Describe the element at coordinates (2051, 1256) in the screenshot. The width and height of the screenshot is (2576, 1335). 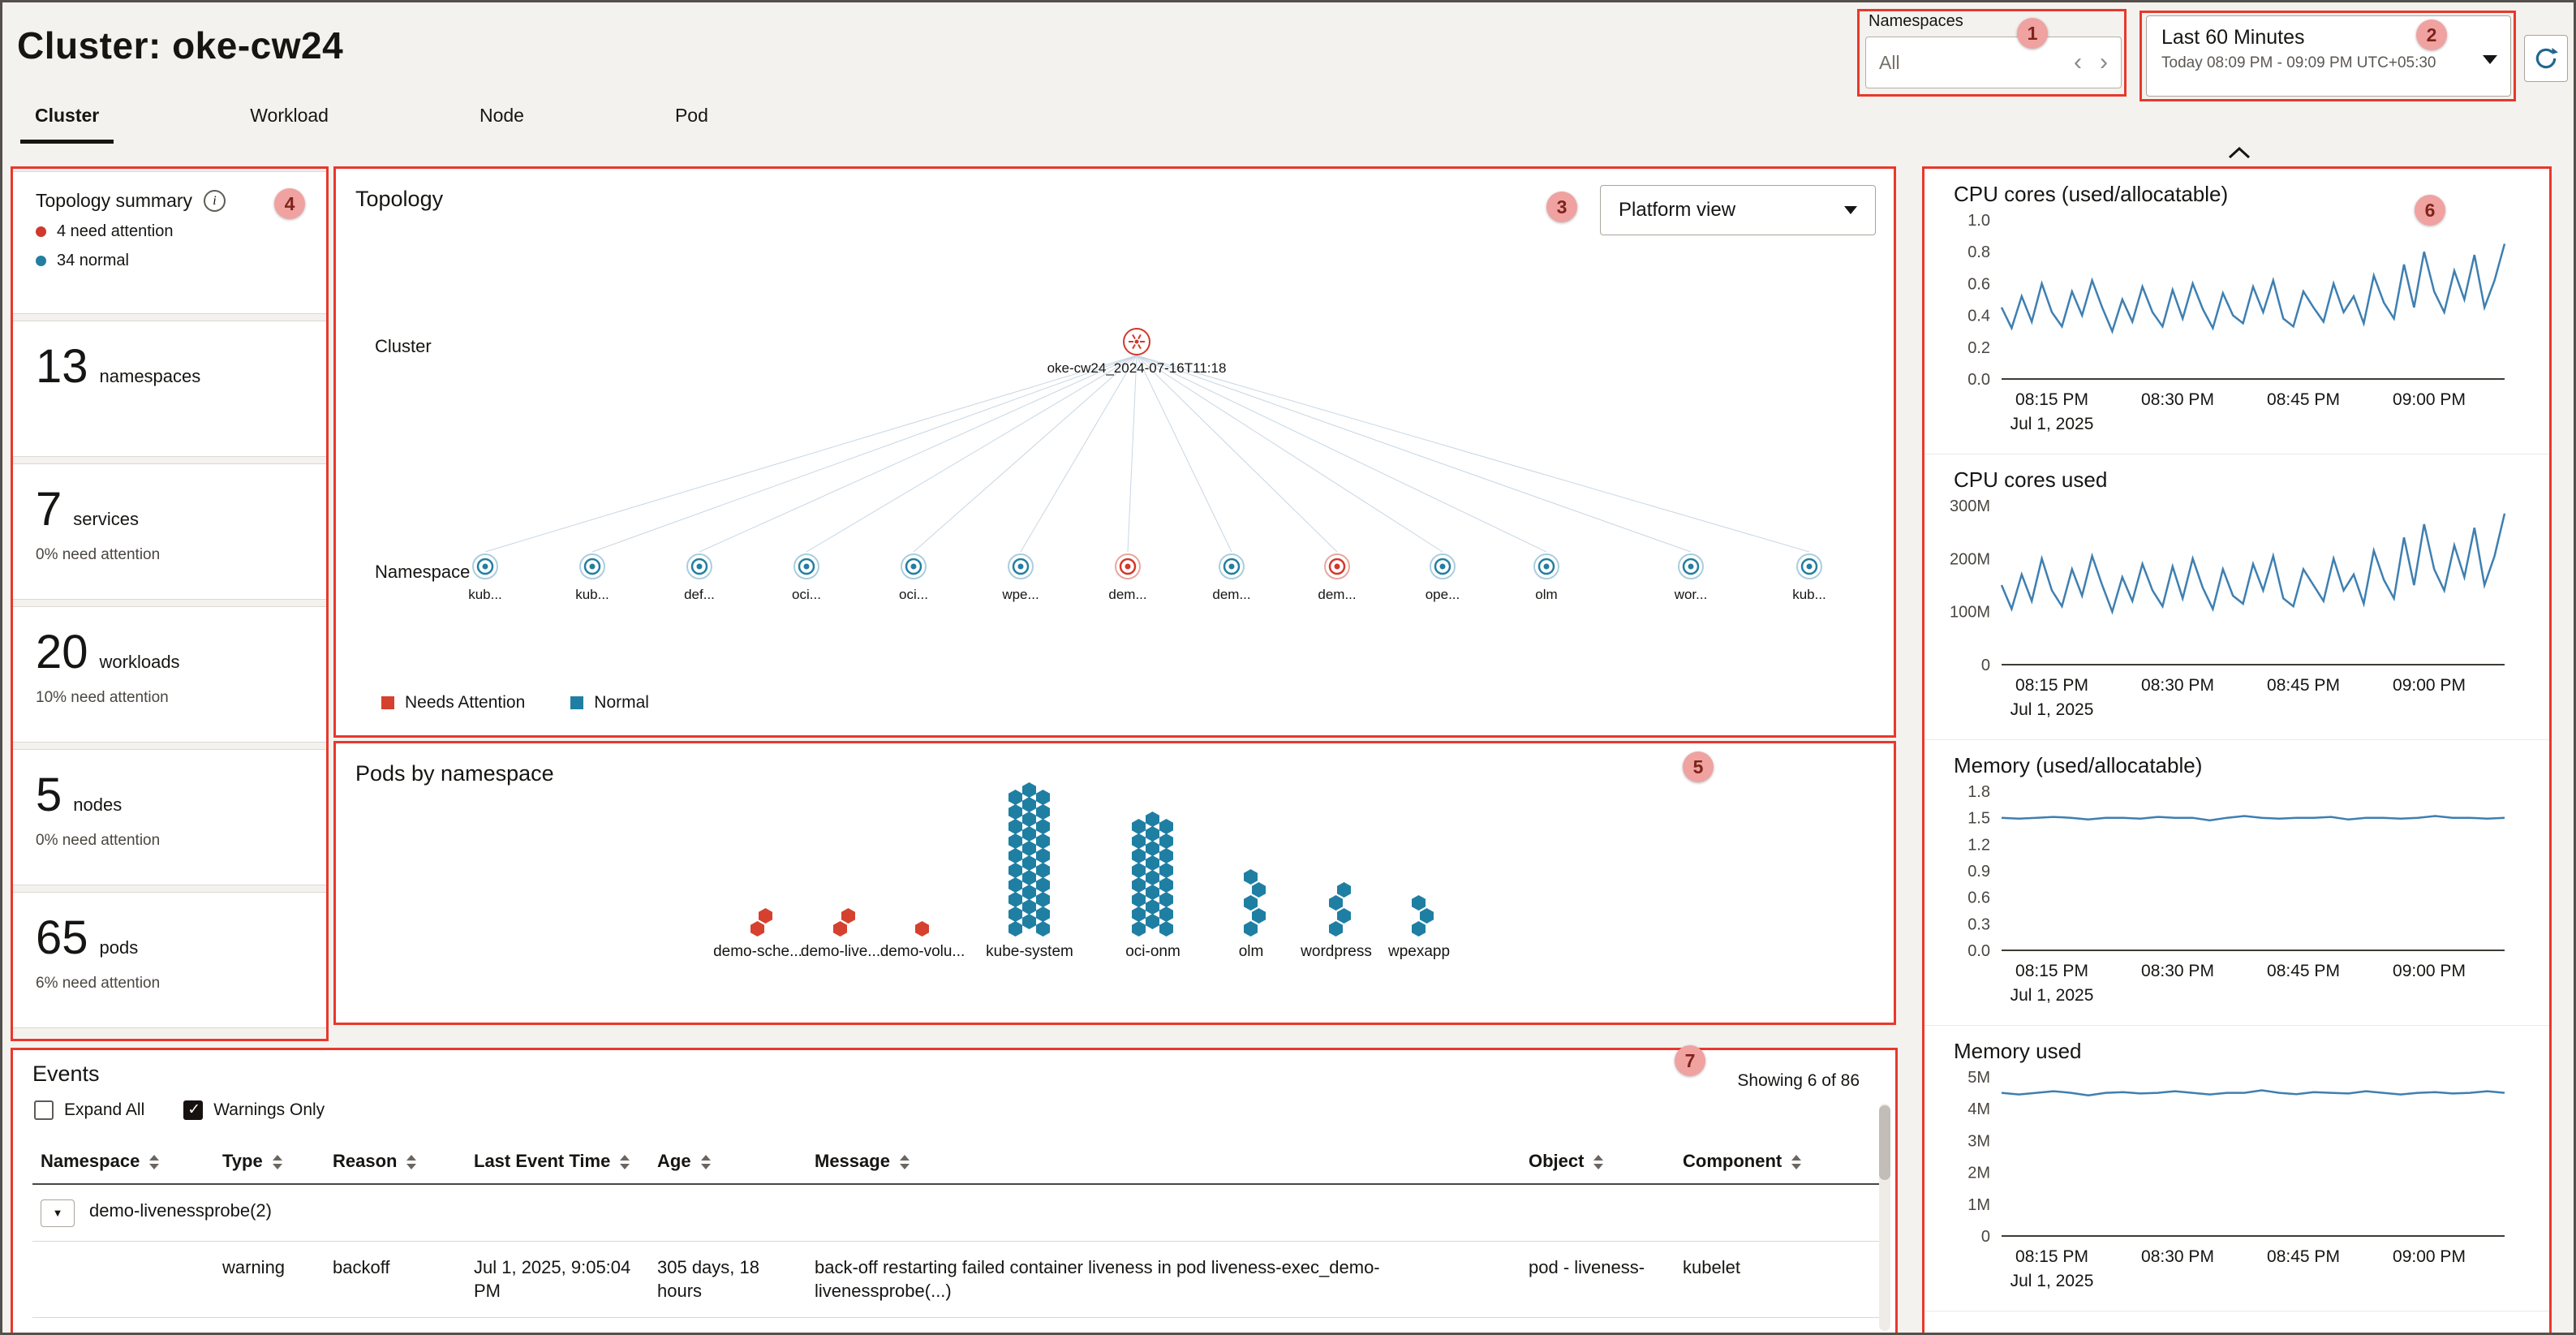
I see `svg-text: 08:15 PM` at that location.